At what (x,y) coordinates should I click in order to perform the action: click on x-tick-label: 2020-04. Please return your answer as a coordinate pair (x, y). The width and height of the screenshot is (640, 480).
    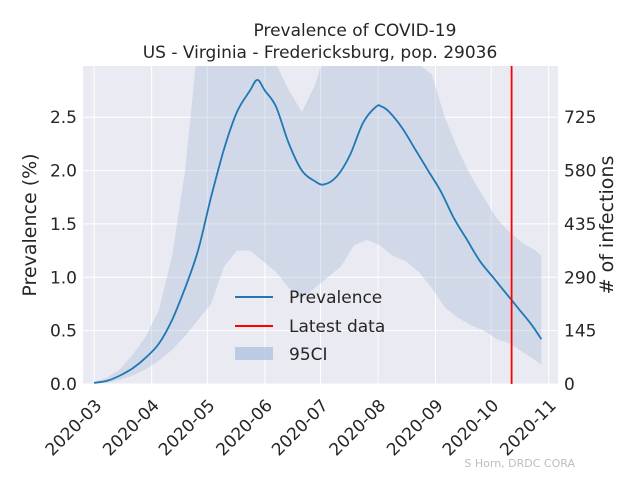
    Looking at the image, I should click on (131, 428).